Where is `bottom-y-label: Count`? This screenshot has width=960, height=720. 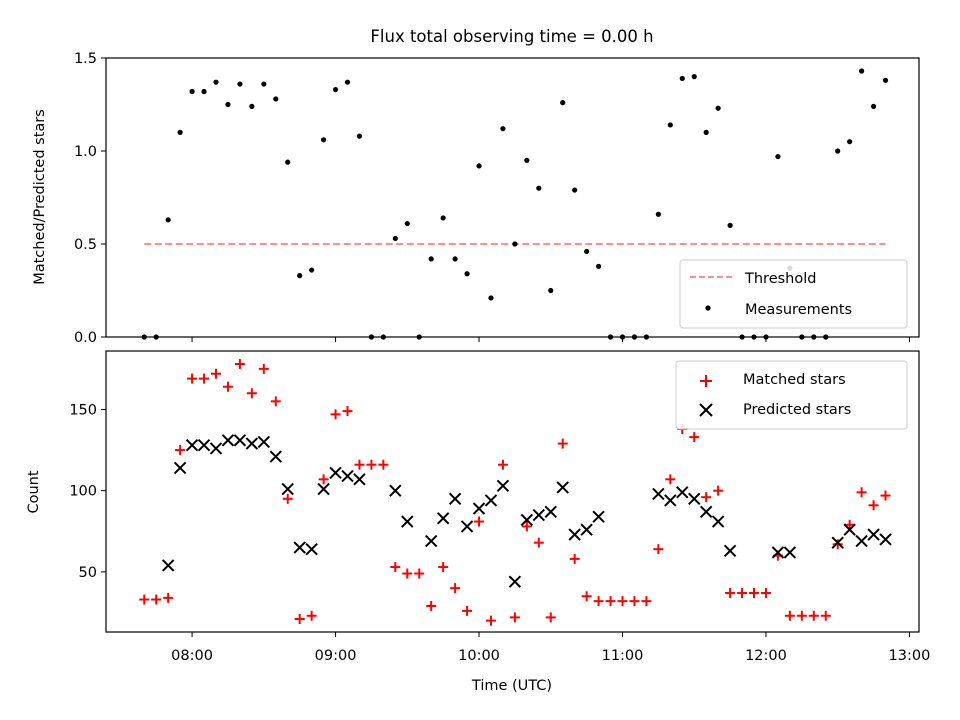 bottom-y-label: Count is located at coordinates (34, 491).